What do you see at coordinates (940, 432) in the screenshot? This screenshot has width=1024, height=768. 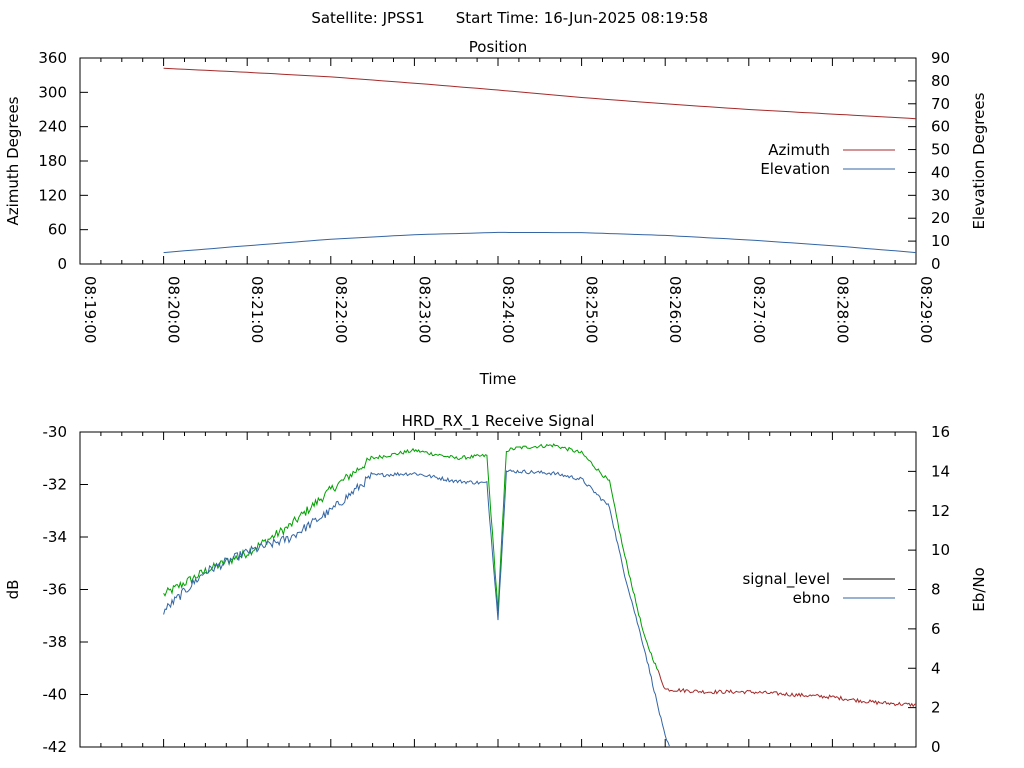 I see `y-right-tick-label: 16` at bounding box center [940, 432].